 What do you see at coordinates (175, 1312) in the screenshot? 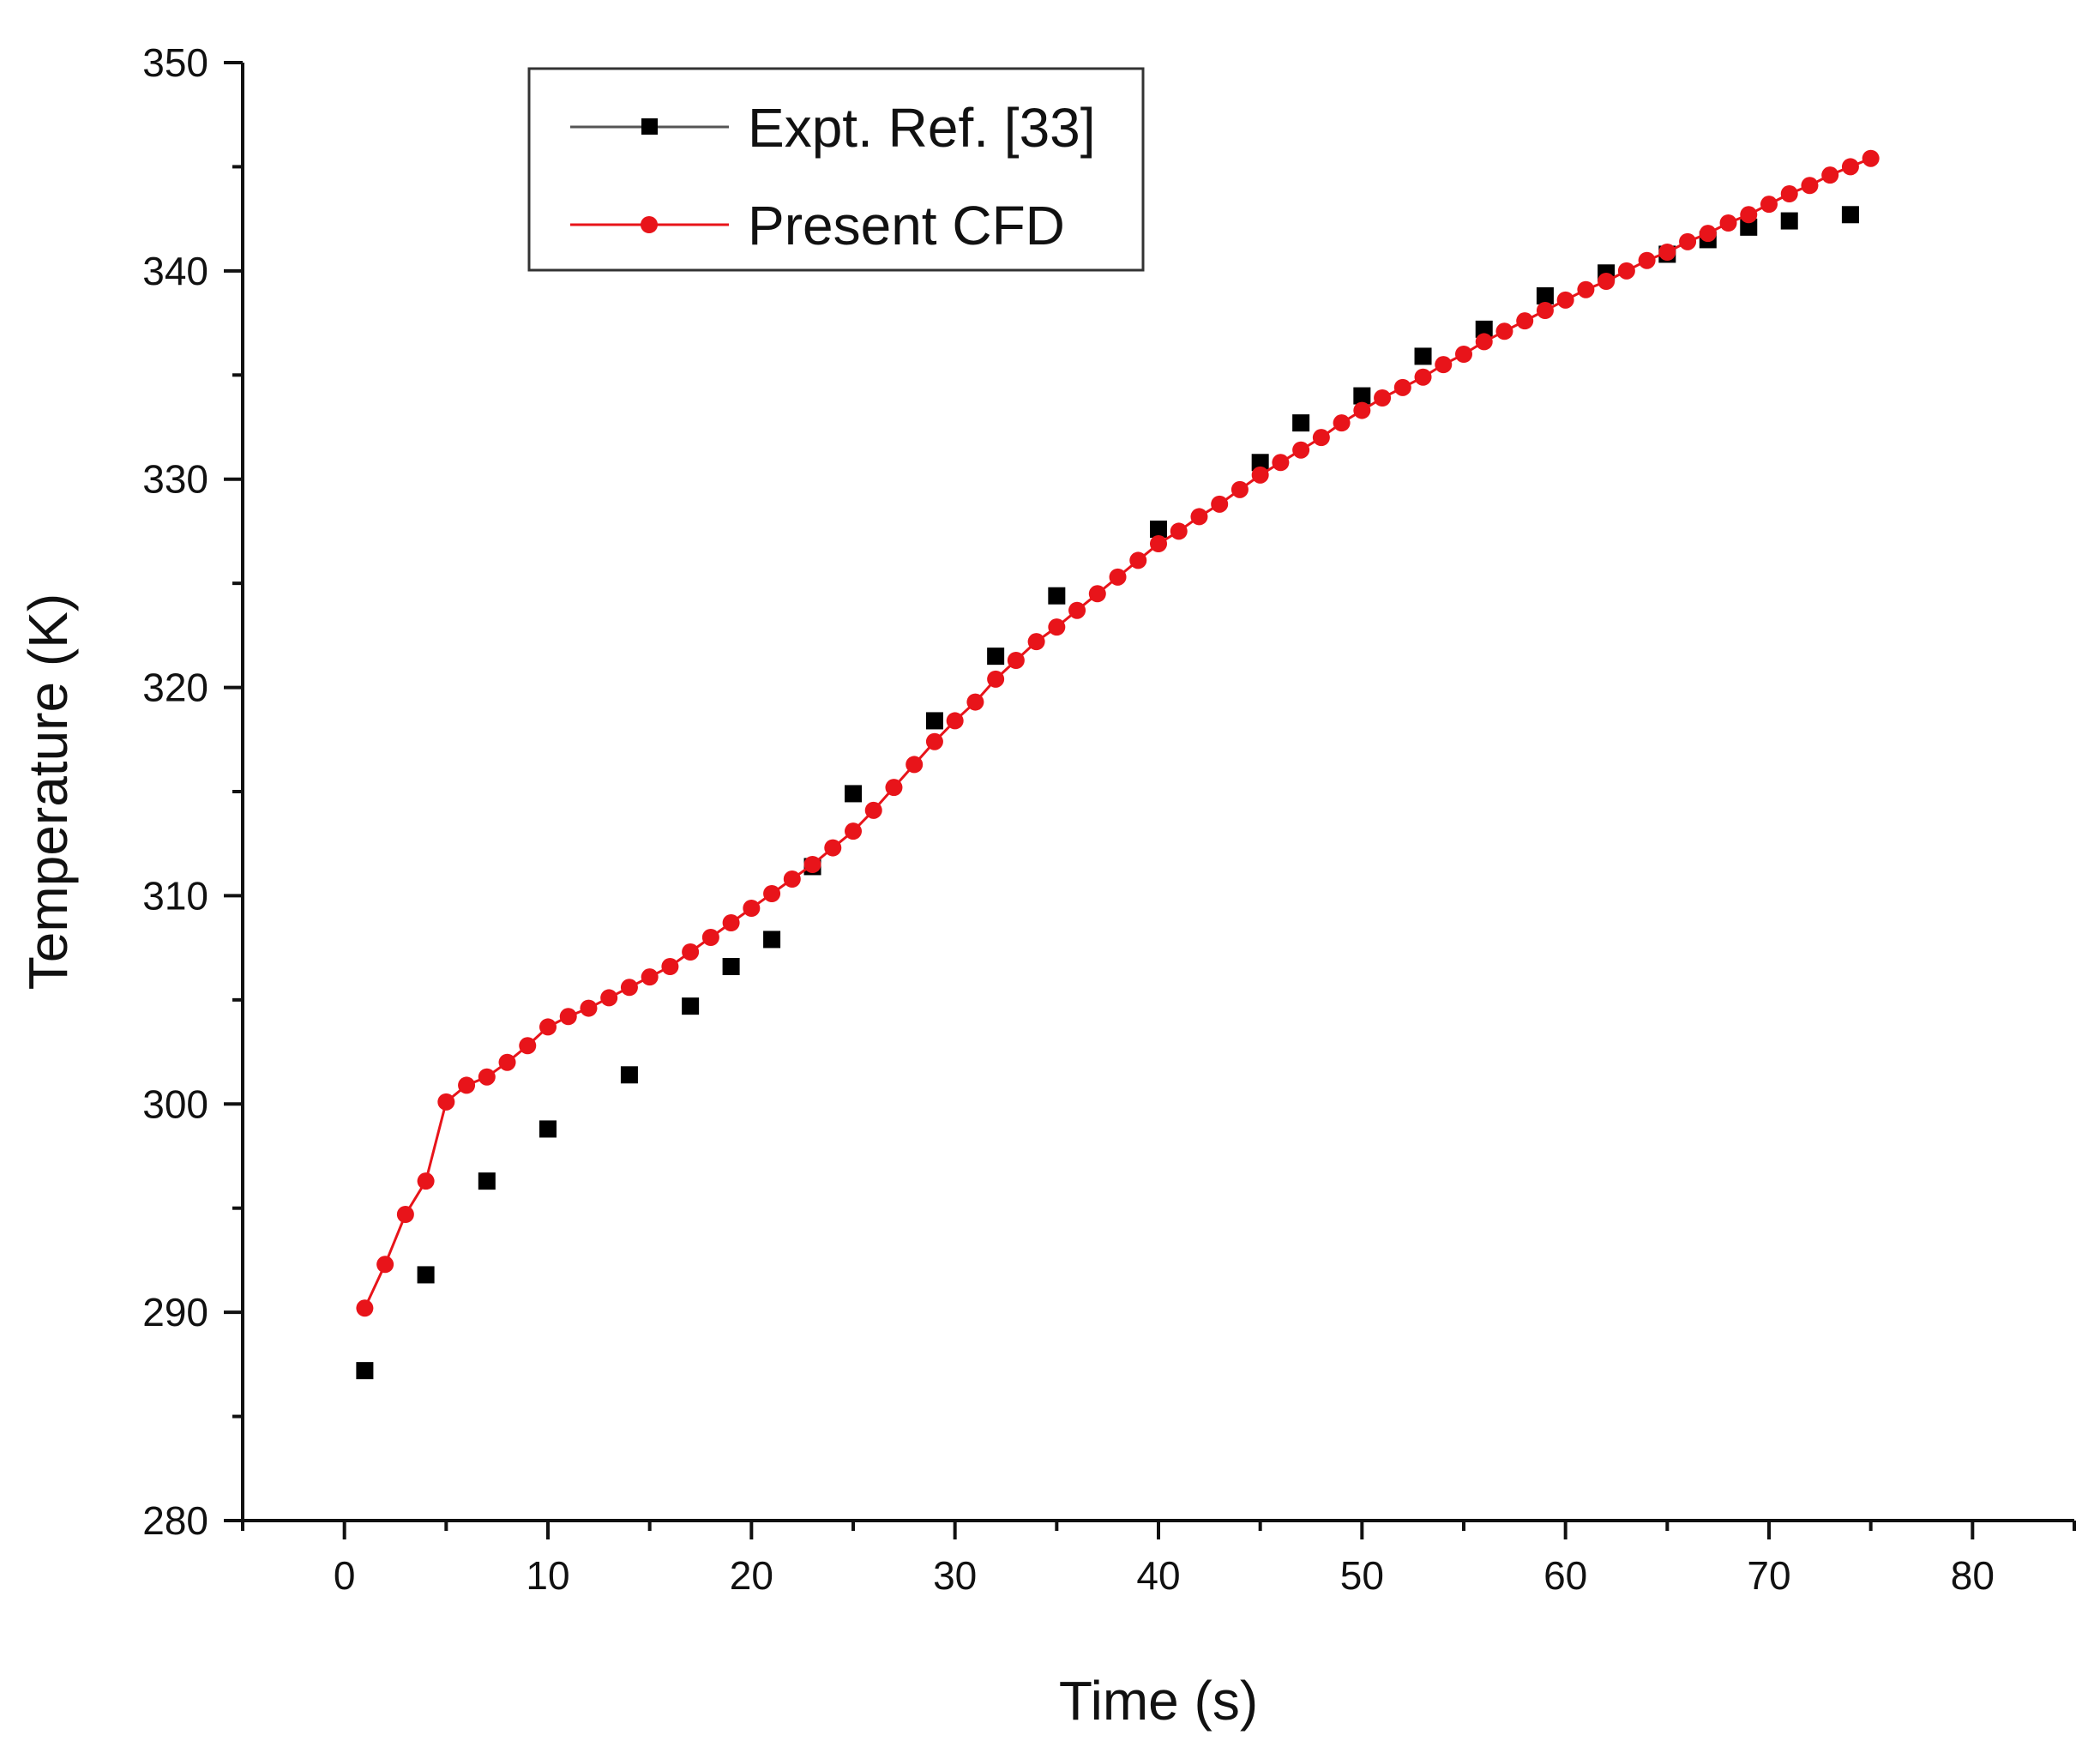
I see `y-tick-label: 290` at bounding box center [175, 1312].